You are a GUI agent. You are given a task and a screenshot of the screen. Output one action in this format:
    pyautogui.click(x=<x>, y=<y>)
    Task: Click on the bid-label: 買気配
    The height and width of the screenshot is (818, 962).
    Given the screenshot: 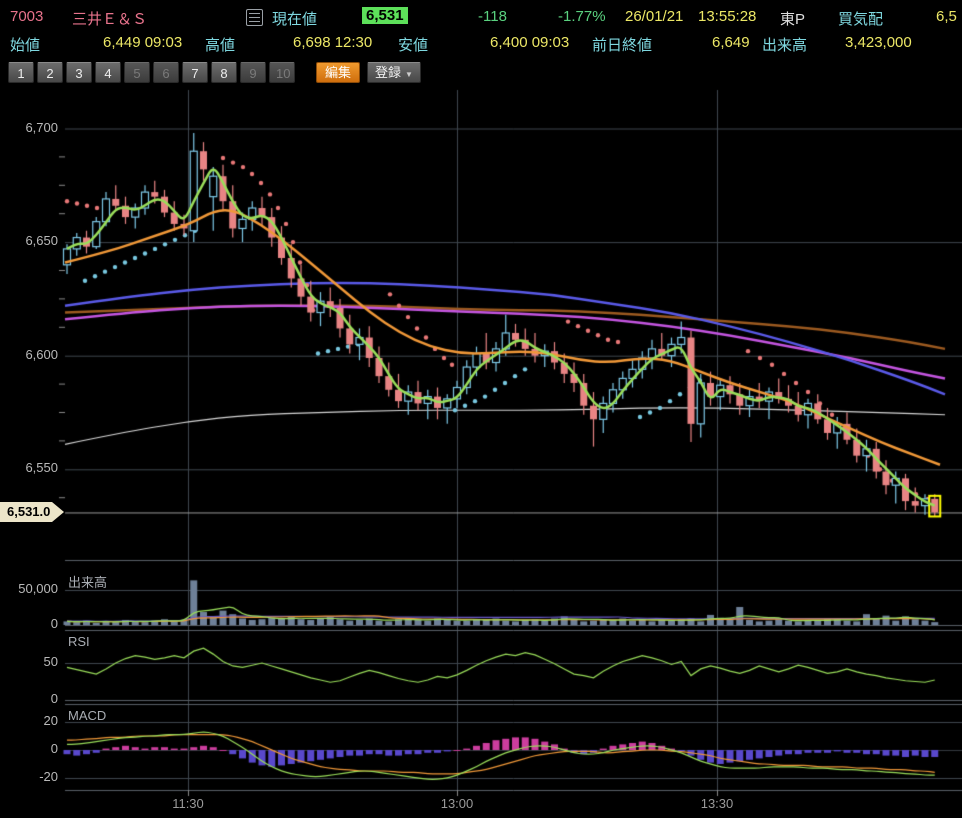 What is the action you would take?
    pyautogui.click(x=861, y=19)
    